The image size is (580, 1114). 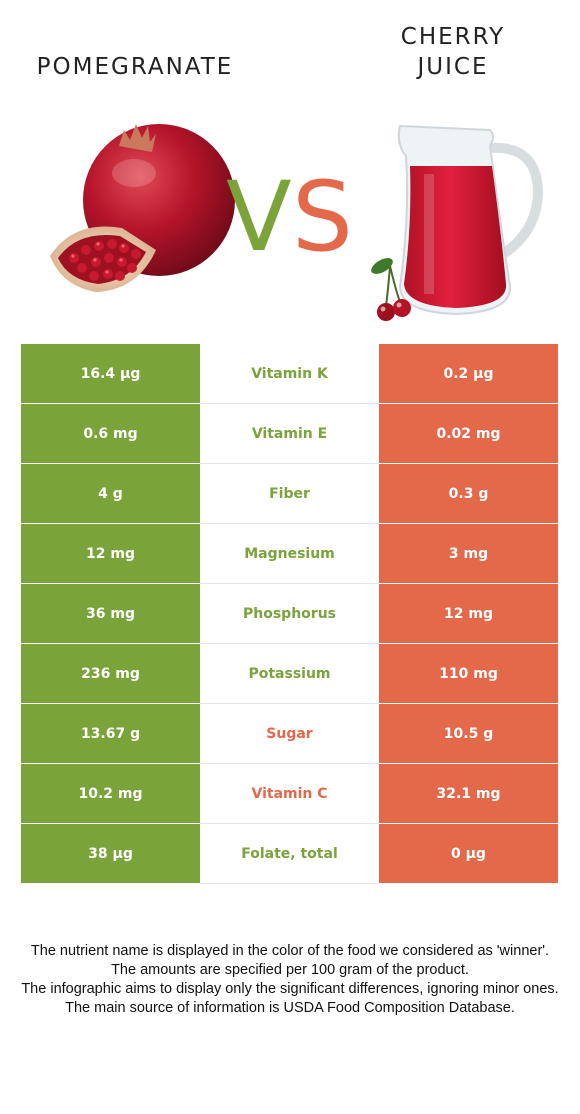 I want to click on table-row: 13.67 g Sugar 10.5 g, so click(x=289, y=734).